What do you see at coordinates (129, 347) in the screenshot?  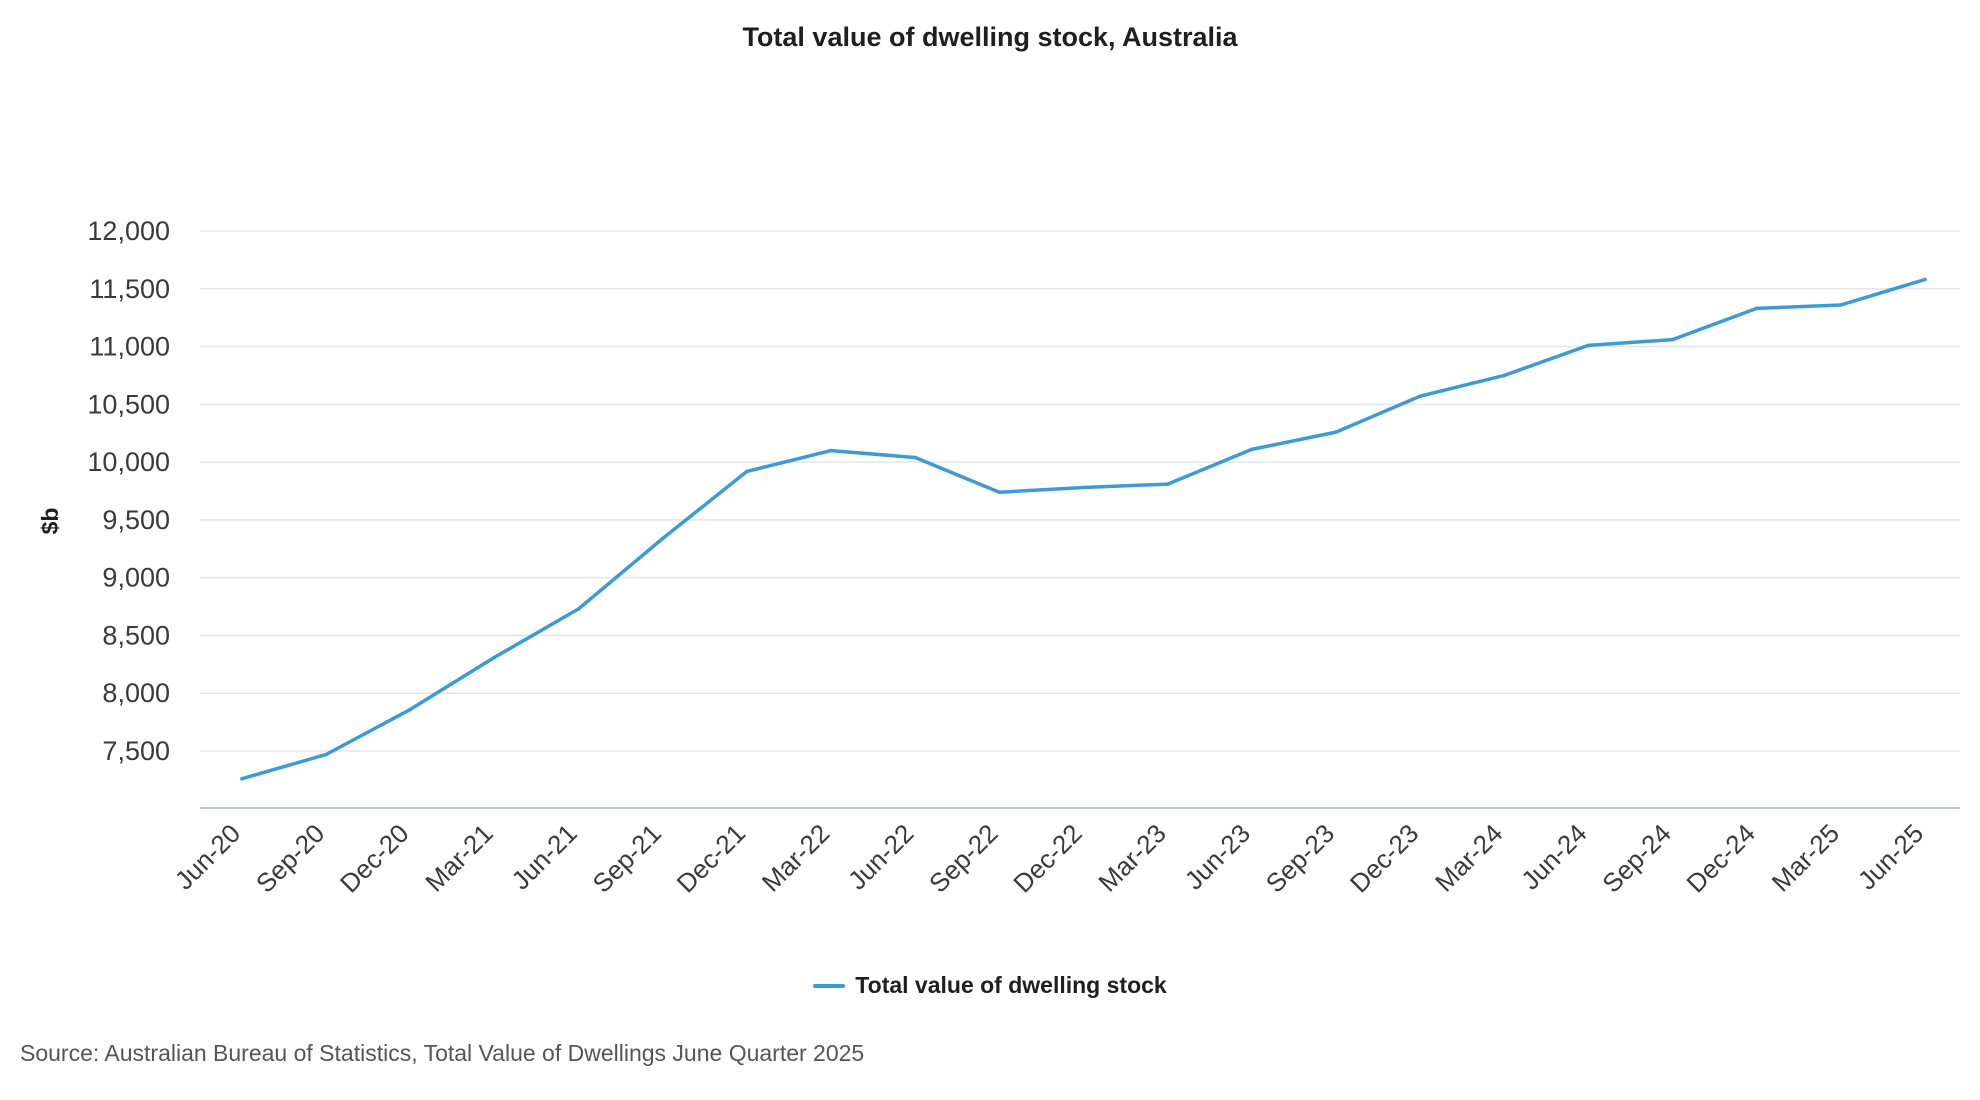 I see `y-tick-label: 11,000` at bounding box center [129, 347].